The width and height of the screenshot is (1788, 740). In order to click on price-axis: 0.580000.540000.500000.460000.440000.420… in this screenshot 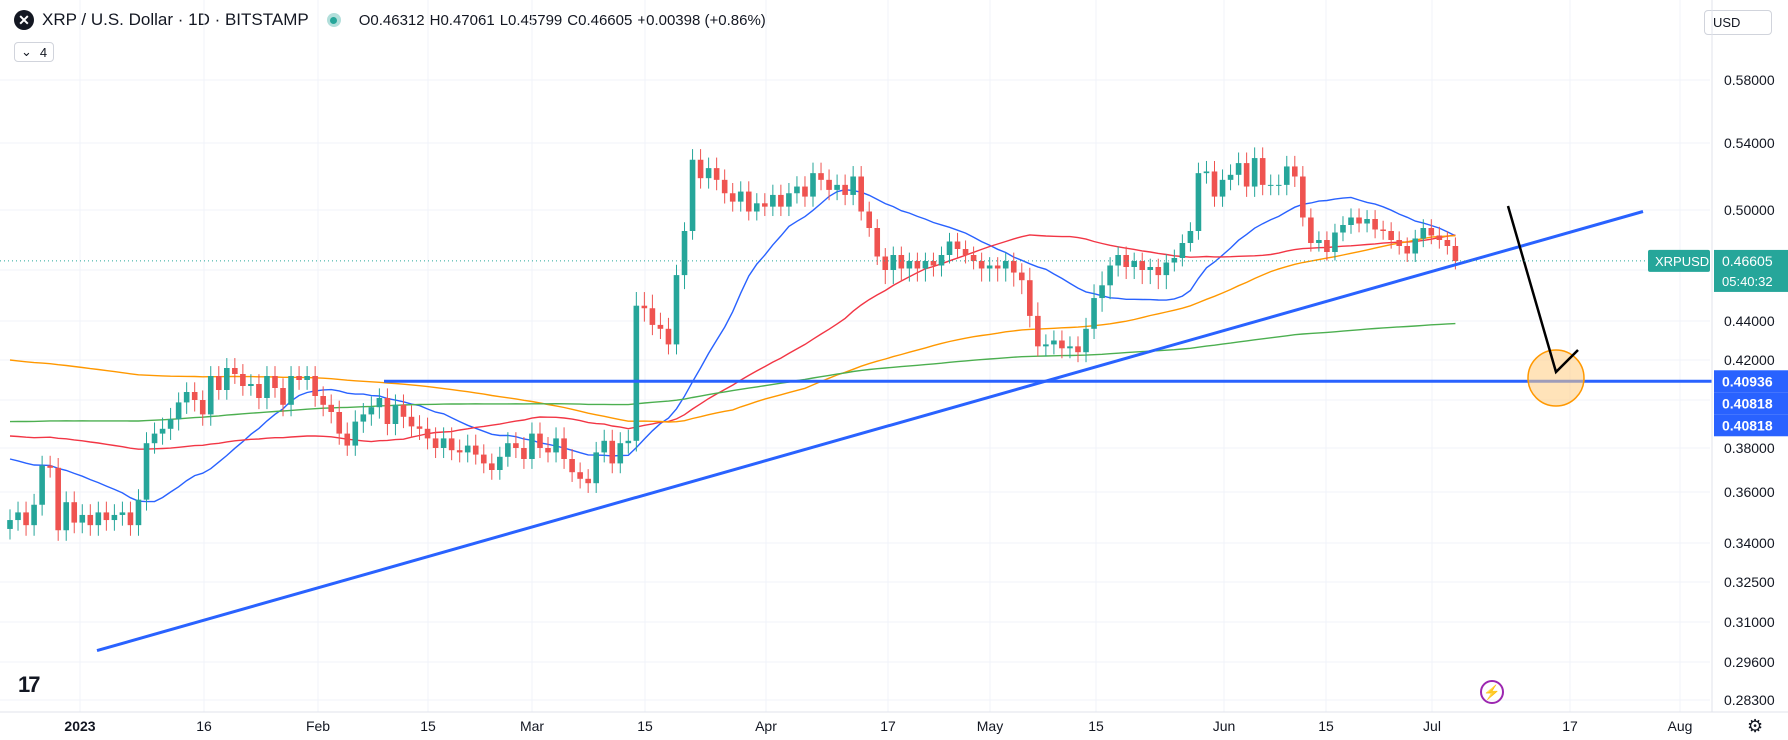, I will do `click(1718, 356)`.